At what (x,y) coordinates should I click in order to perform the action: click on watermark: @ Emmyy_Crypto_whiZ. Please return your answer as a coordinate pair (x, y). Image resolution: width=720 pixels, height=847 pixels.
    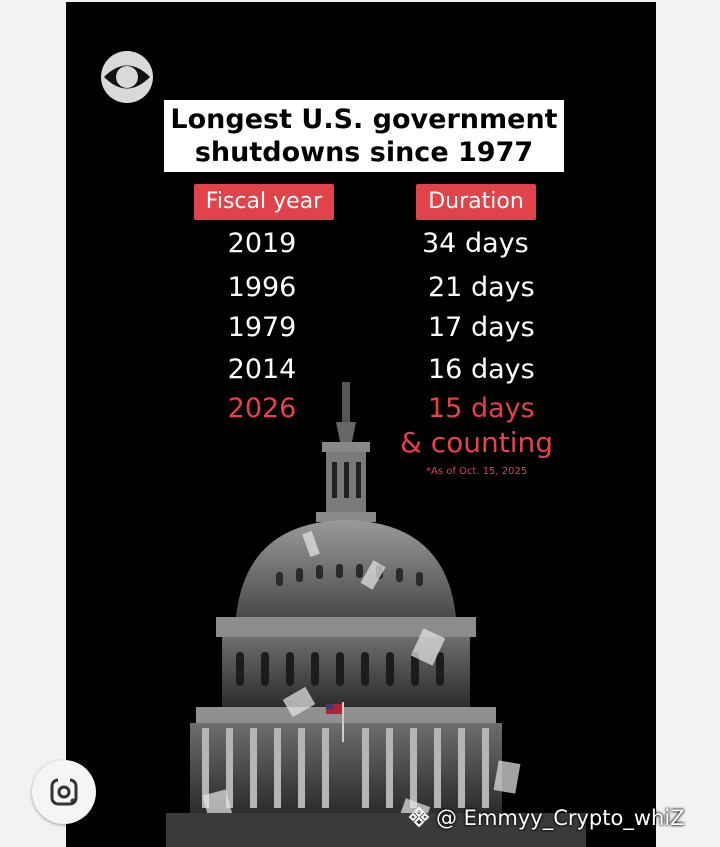
    Looking at the image, I should click on (546, 818).